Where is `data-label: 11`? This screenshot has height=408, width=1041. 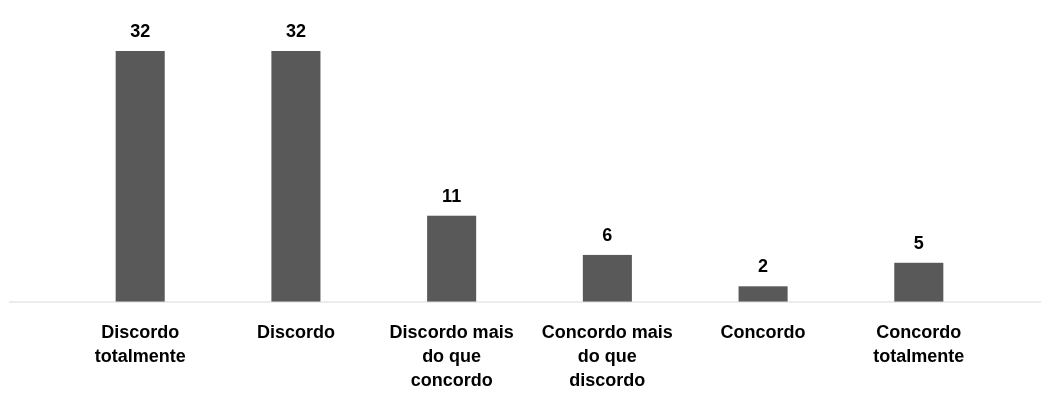
data-label: 11 is located at coordinates (452, 195).